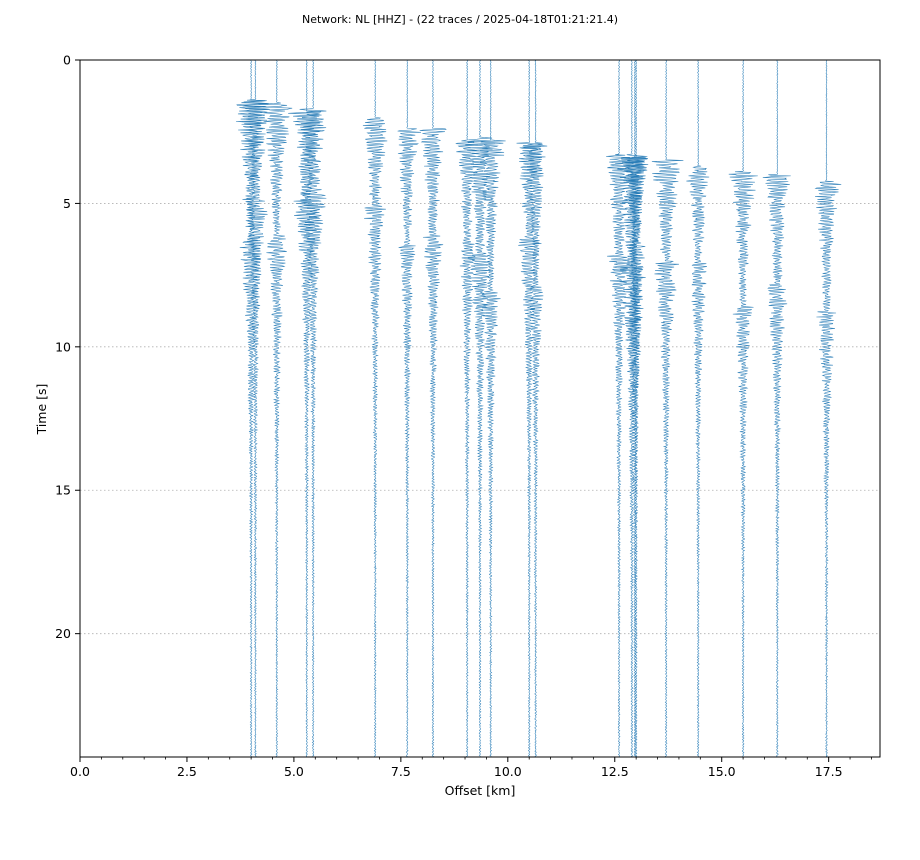 The image size is (920, 860). I want to click on y-tick-label-2: 10, so click(63, 346).